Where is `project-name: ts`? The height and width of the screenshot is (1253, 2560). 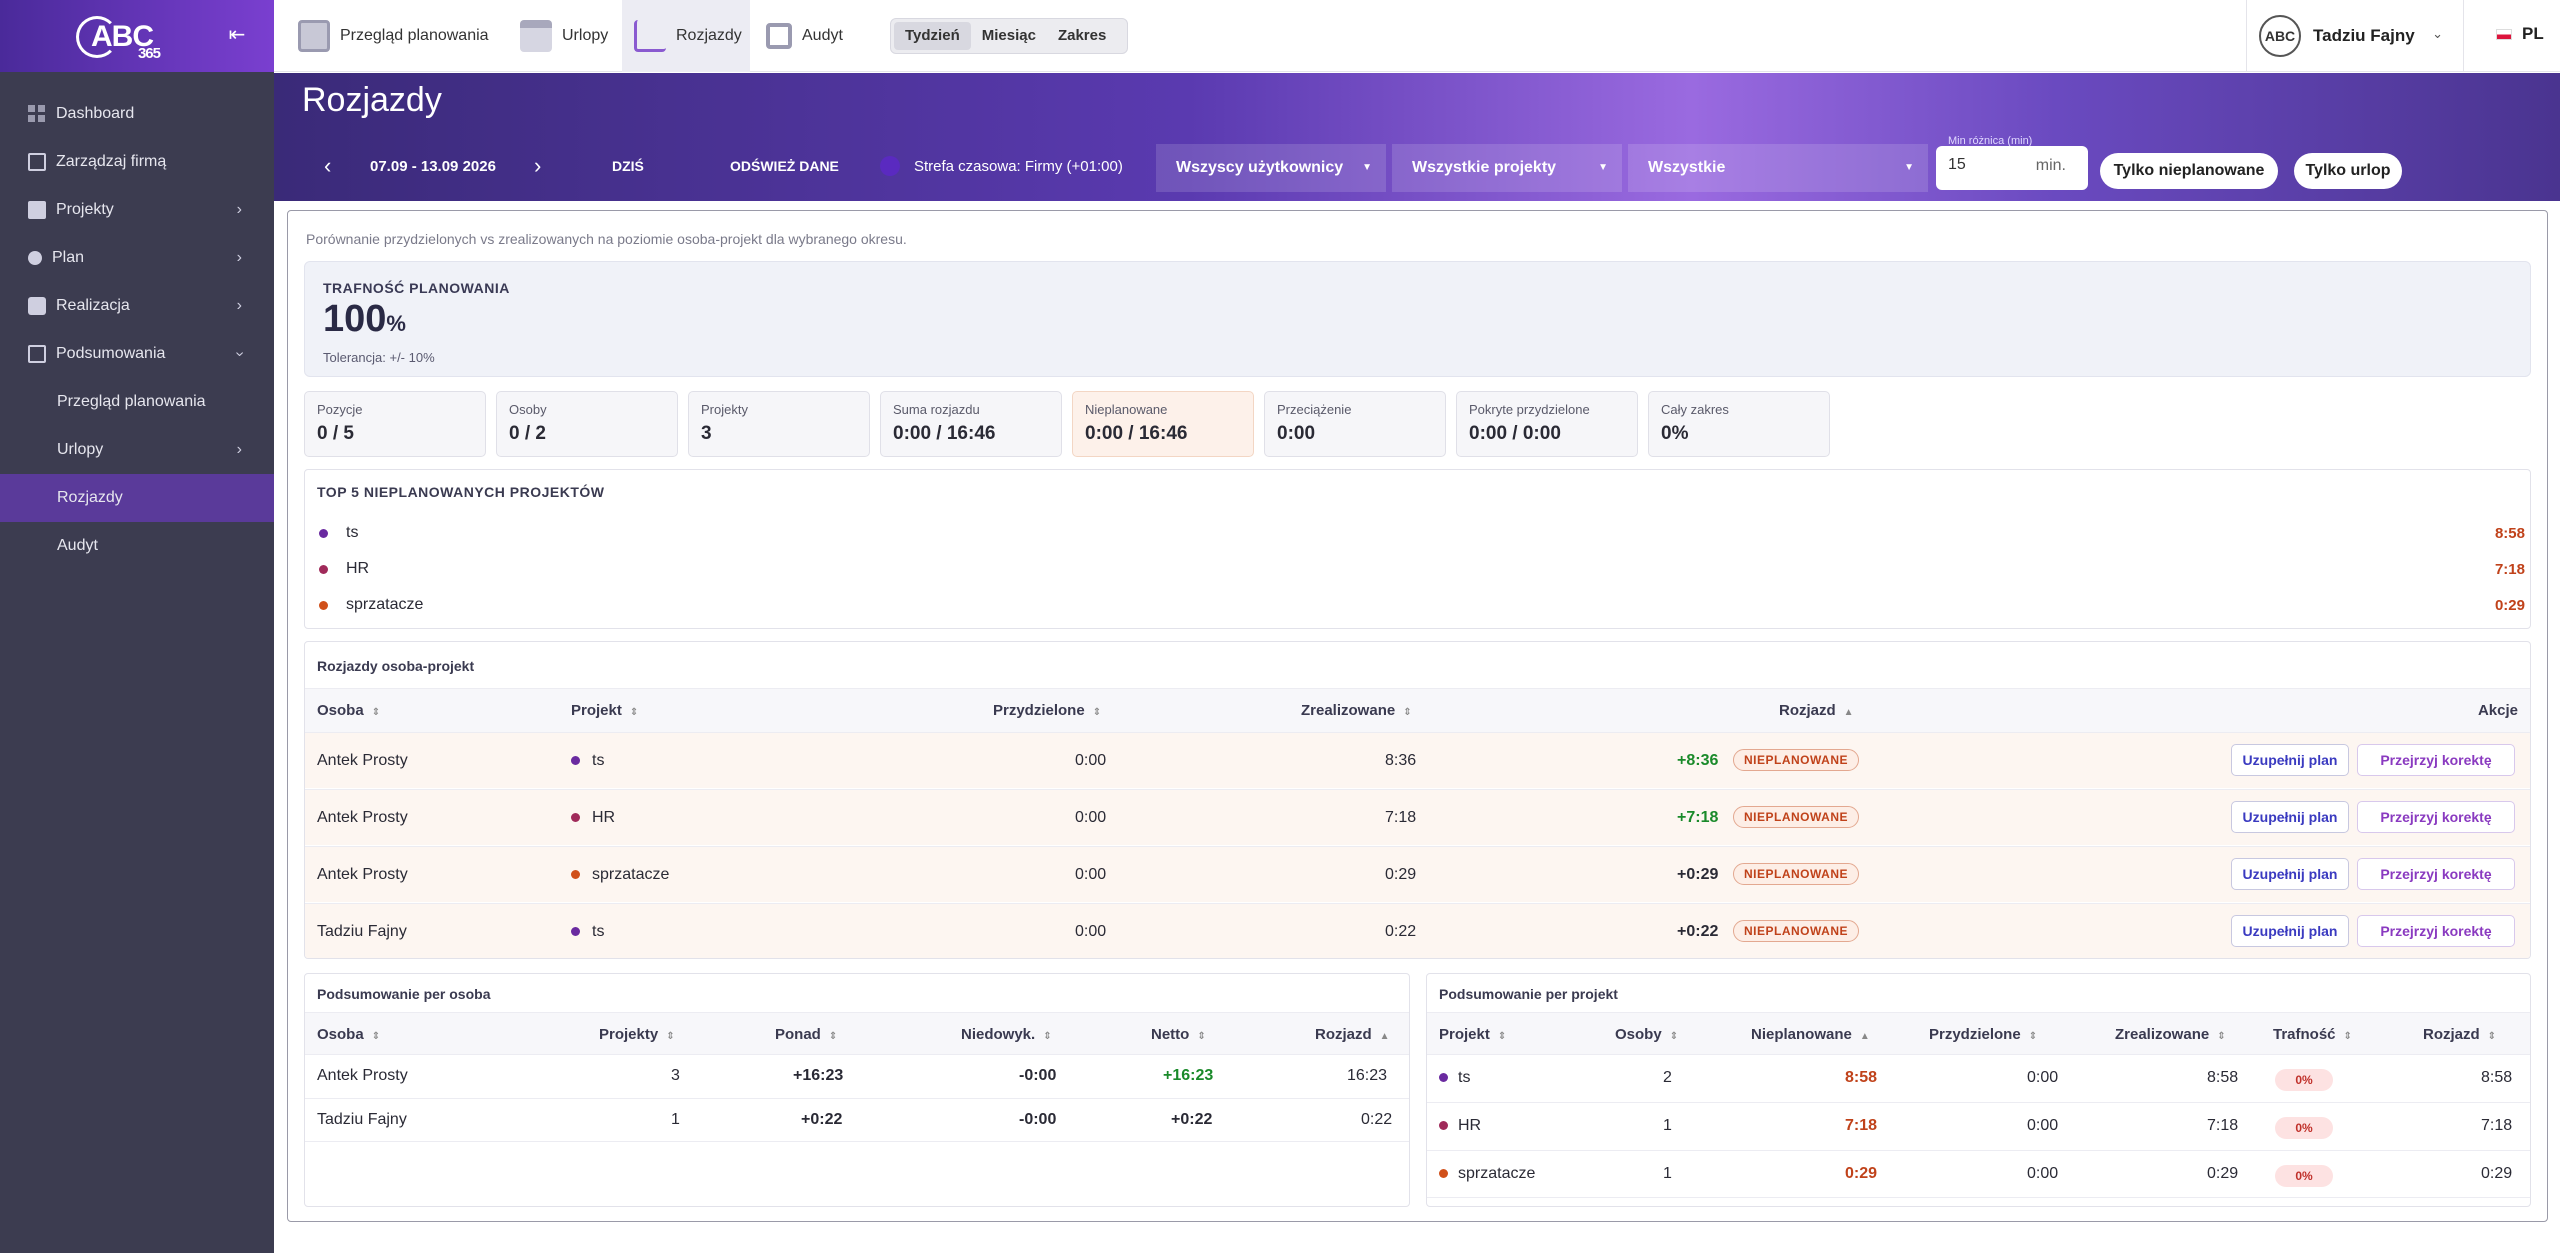 project-name: ts is located at coordinates (1464, 1077).